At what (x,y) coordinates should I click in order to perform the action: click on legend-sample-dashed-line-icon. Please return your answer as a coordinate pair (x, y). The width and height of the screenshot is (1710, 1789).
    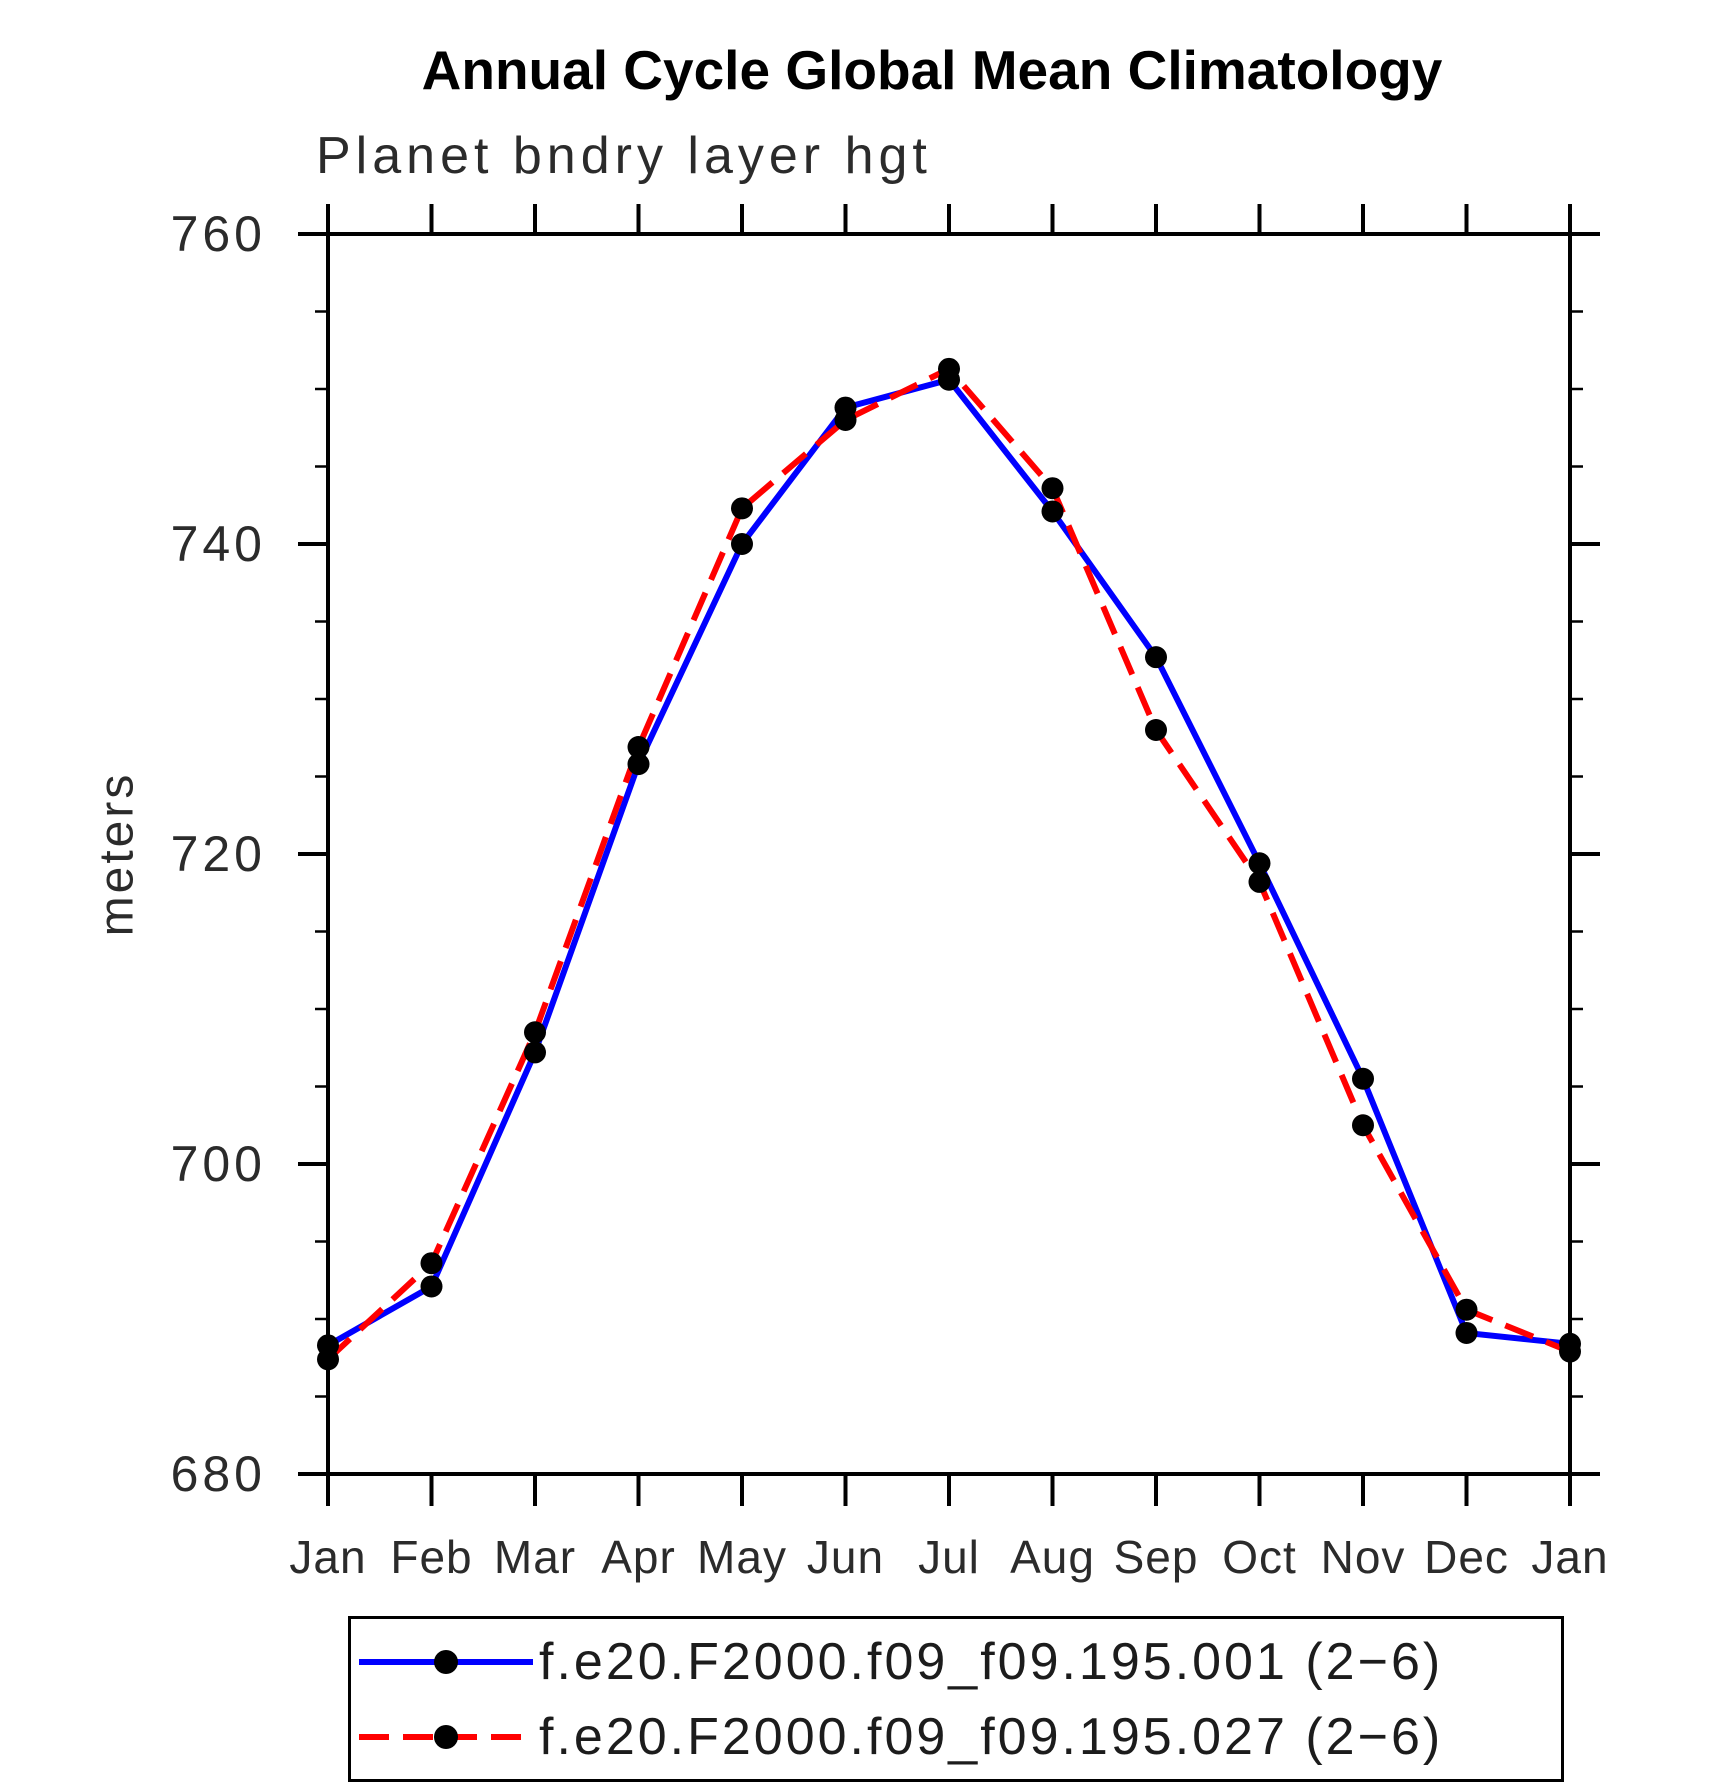
    Looking at the image, I should click on (446, 1737).